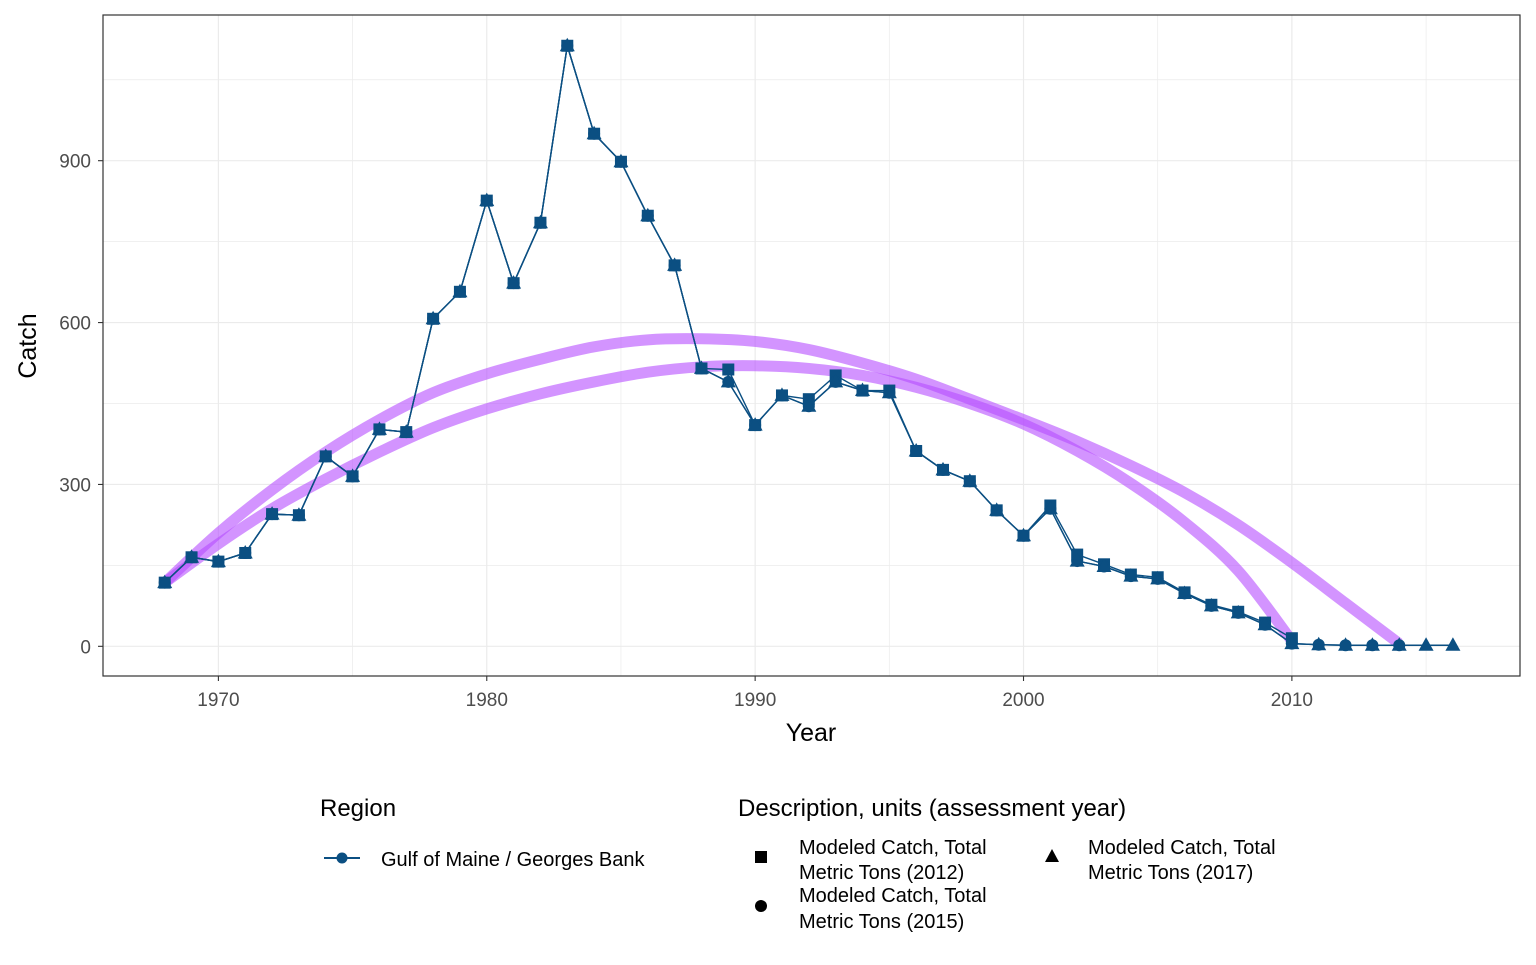 This screenshot has width=1536, height=965. What do you see at coordinates (761, 857) in the screenshot?
I see `legend-square-marker` at bounding box center [761, 857].